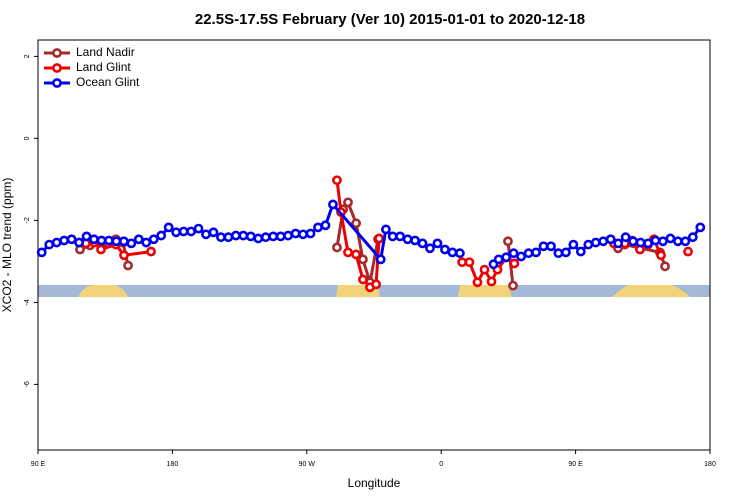 This screenshot has width=750, height=500. What do you see at coordinates (371, 234) in the screenshot?
I see `series-line` at bounding box center [371, 234].